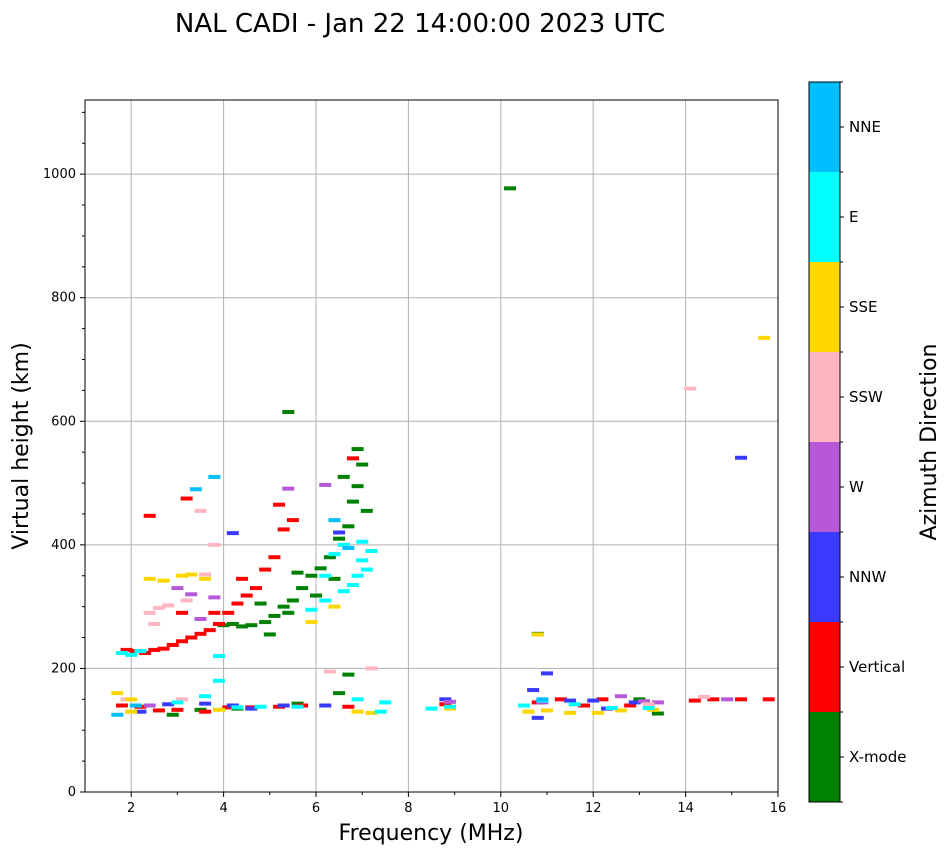 This screenshot has width=951, height=856. I want to click on x-tick-label: 4, so click(223, 808).